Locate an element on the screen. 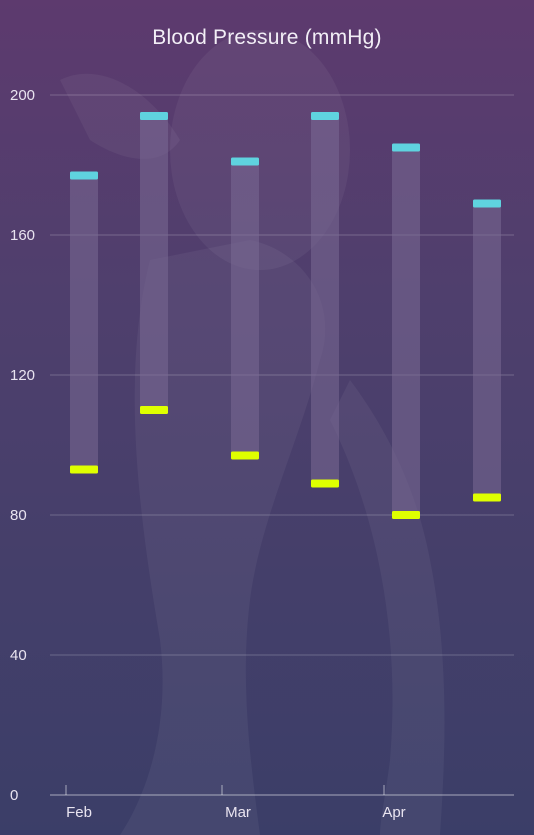  y-tick-label: 40 is located at coordinates (18, 655).